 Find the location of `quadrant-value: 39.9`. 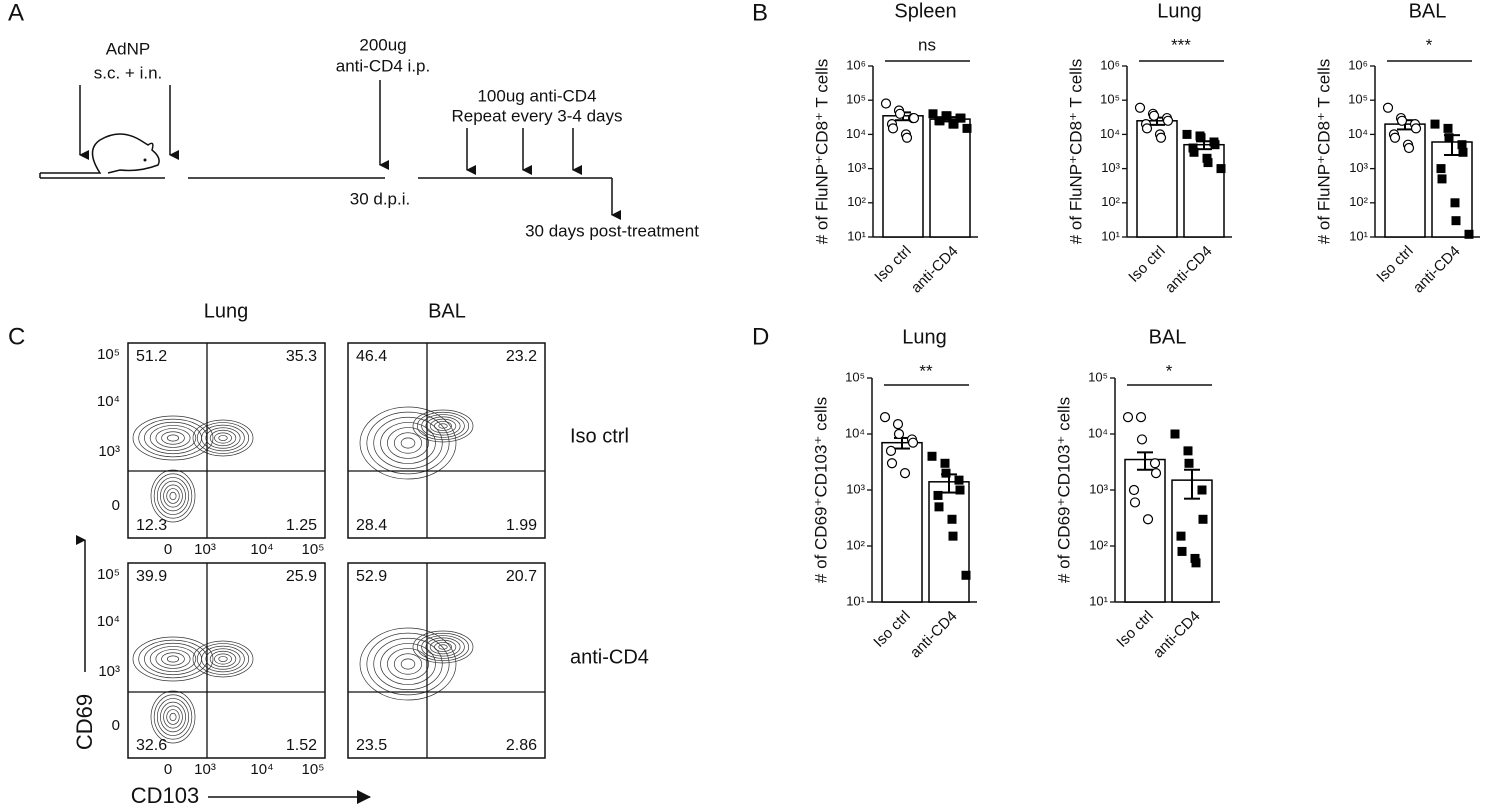

quadrant-value: 39.9 is located at coordinates (151, 576).